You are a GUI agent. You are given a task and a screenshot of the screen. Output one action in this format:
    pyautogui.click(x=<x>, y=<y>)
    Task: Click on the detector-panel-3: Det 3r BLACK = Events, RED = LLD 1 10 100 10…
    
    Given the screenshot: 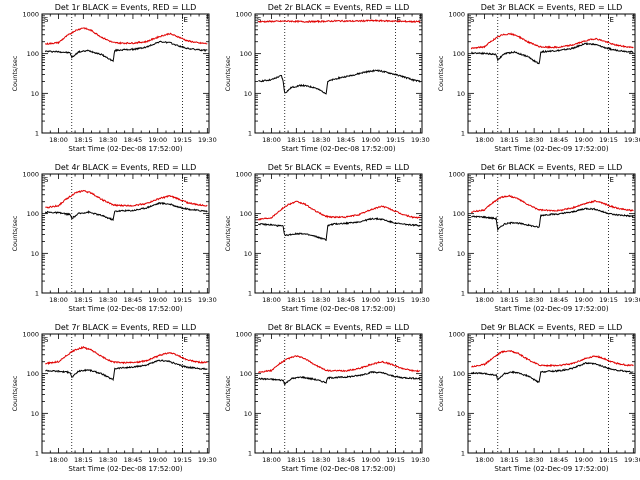 What is the action you would take?
    pyautogui.click(x=538, y=78)
    